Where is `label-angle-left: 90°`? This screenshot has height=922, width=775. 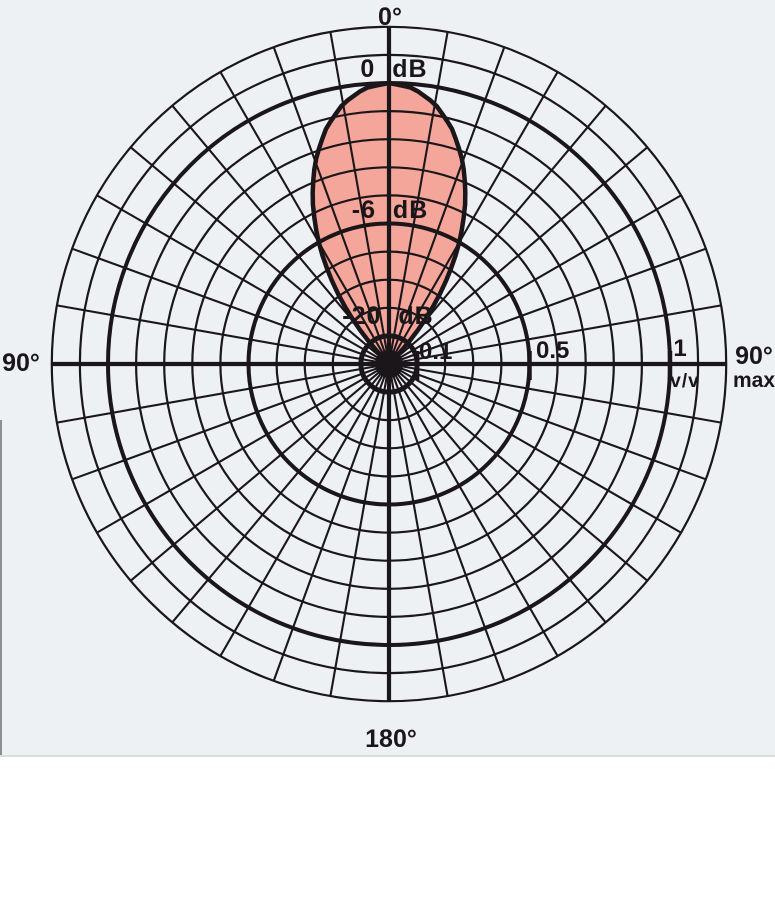
label-angle-left: 90° is located at coordinates (21, 363).